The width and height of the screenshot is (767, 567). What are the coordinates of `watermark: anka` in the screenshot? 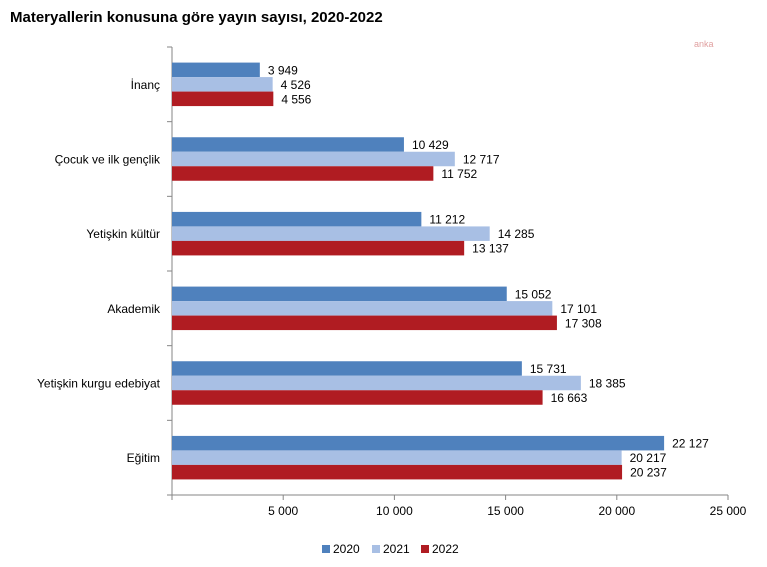 It's located at (704, 44).